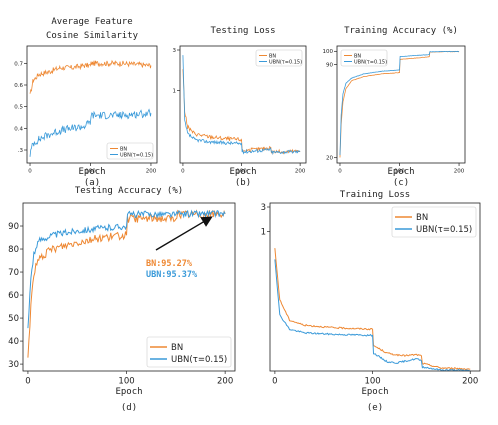 Image resolution: width=498 pixels, height=425 pixels. Describe the element at coordinates (18, 108) in the screenshot. I see `y-tick-label: 0.5` at that location.